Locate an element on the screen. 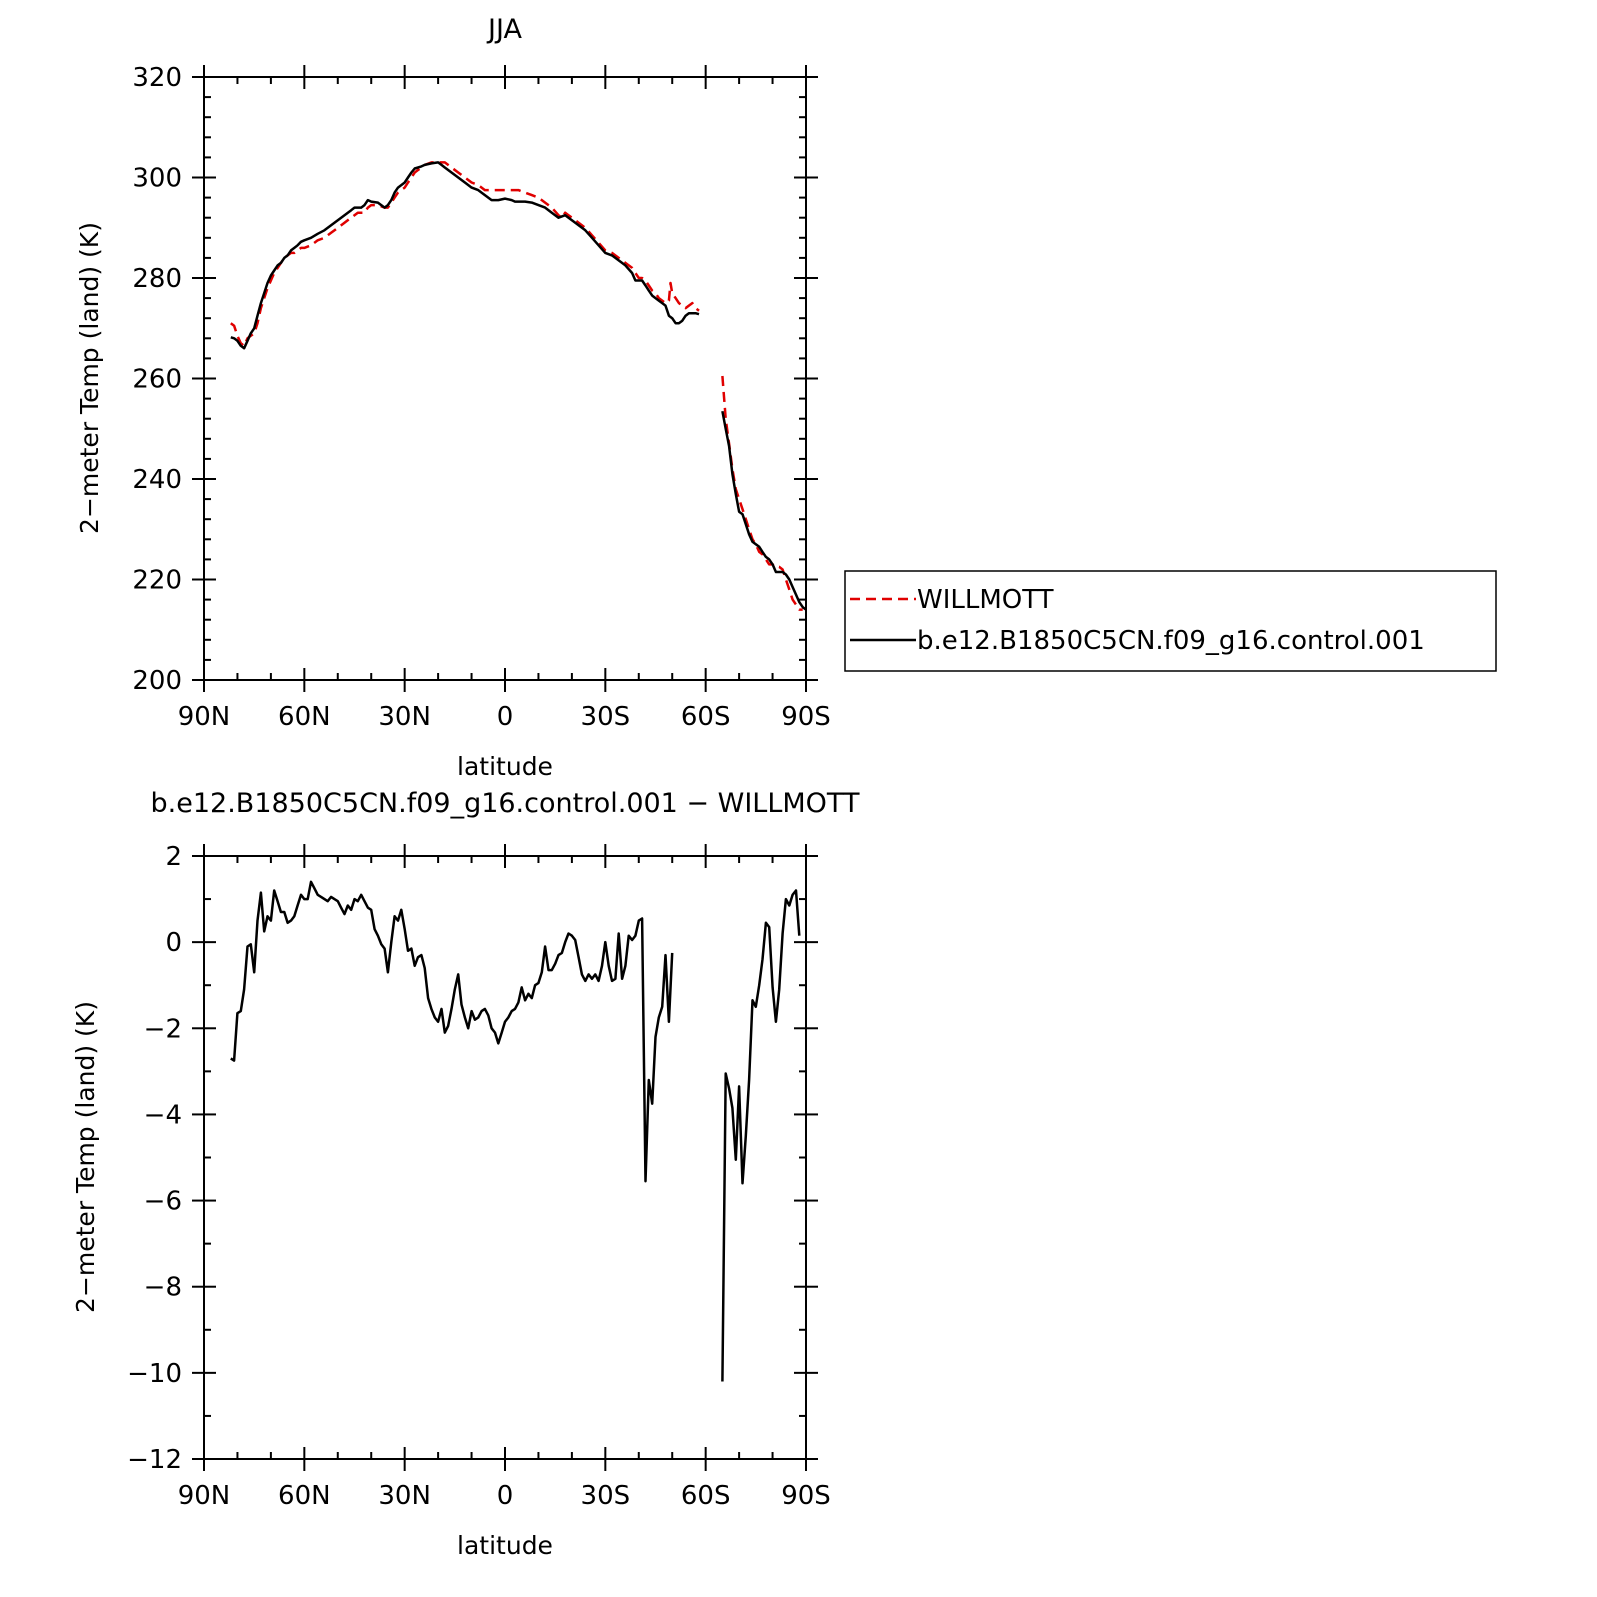 This screenshot has width=1597, height=1597. y-tick-label: 0 is located at coordinates (173, 943).